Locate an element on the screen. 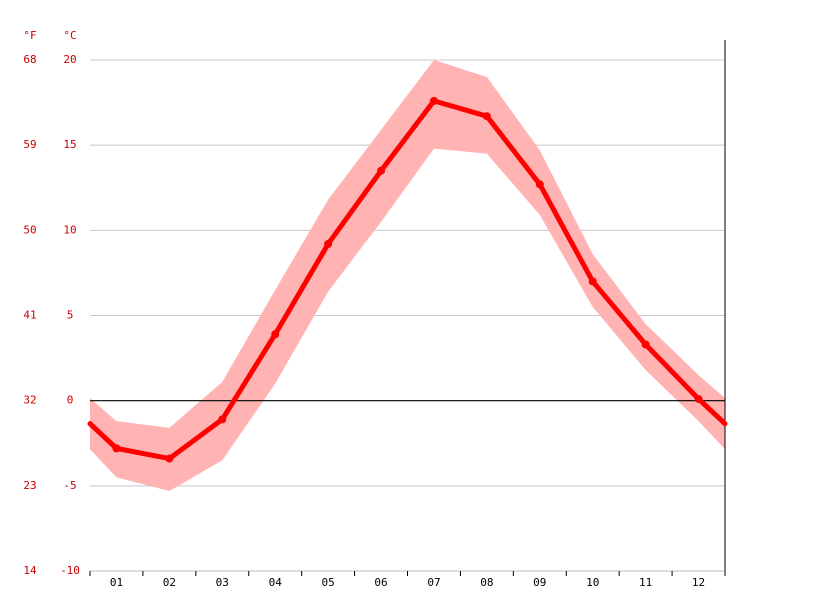 The width and height of the screenshot is (815, 611). y2-tick-label: 32 is located at coordinates (29, 400).